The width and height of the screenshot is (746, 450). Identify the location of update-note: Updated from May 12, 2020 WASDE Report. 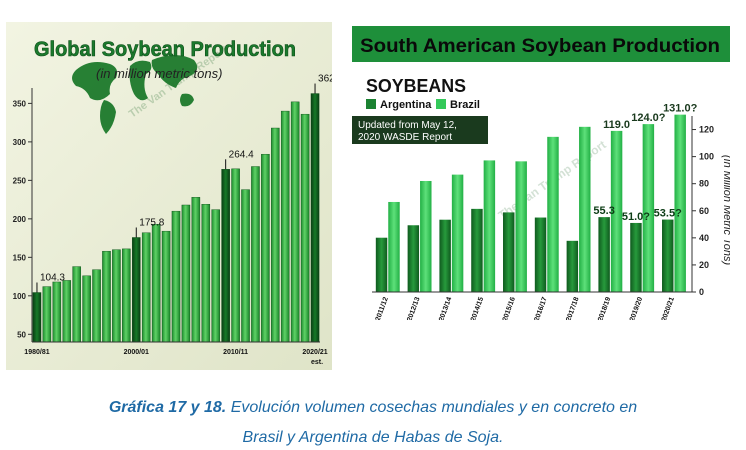
(409, 131).